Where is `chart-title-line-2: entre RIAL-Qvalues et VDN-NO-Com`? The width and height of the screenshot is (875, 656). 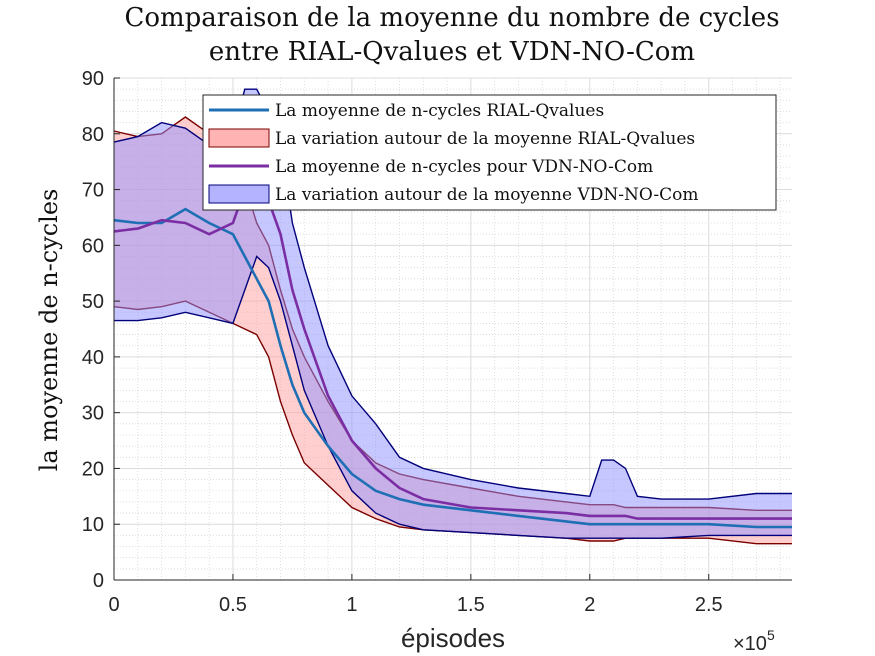
chart-title-line-2: entre RIAL-Qvalues et VDN-NO-Com is located at coordinates (452, 52).